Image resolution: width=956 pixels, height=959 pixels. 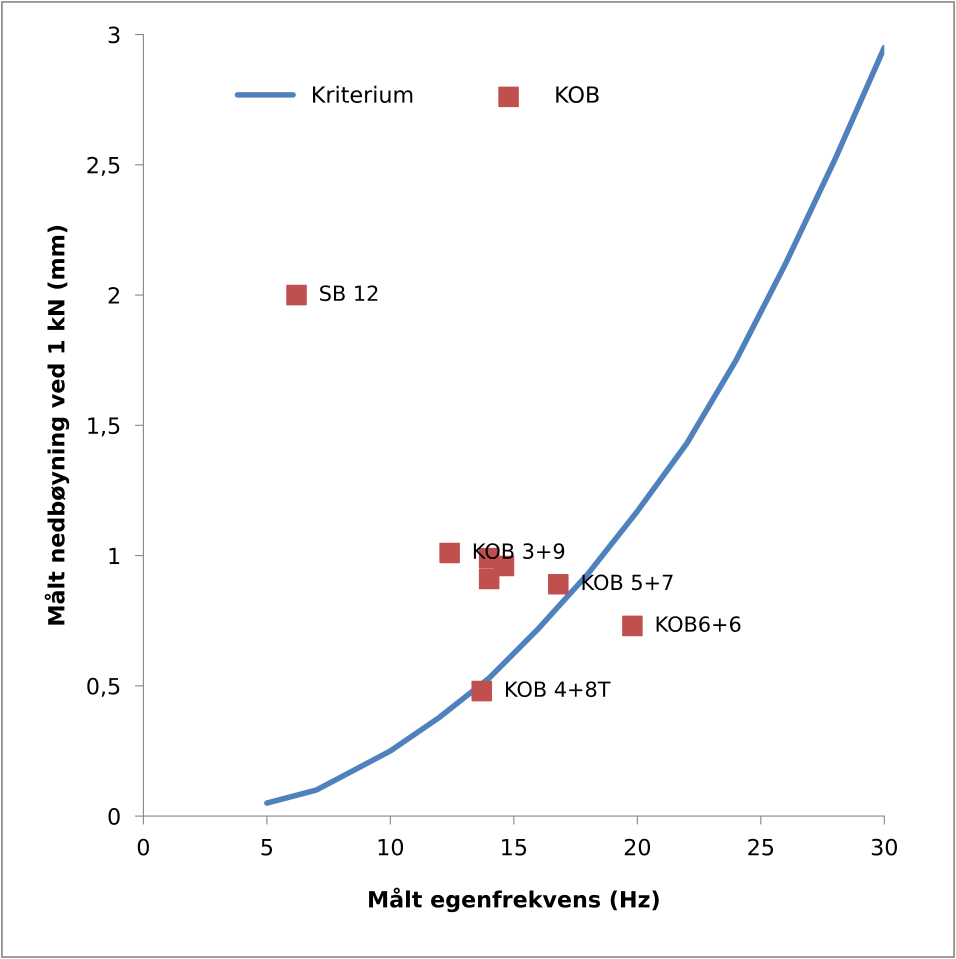 I want to click on legend-label: Kriterium, so click(x=362, y=94).